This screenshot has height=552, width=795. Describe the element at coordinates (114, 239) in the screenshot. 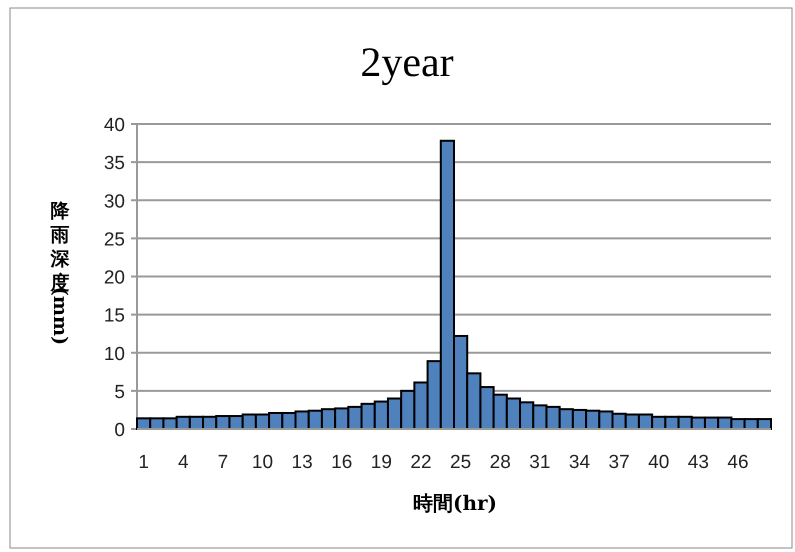

I see `y-tick-label: 25` at that location.